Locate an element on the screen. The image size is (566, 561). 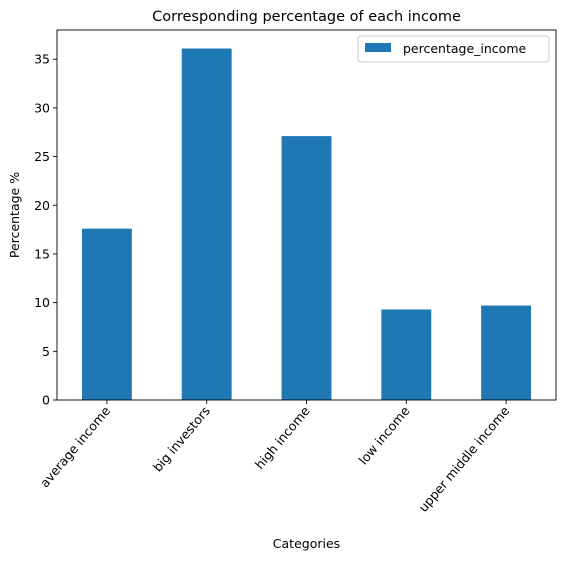
x-tick-label: low income is located at coordinates (383, 435).